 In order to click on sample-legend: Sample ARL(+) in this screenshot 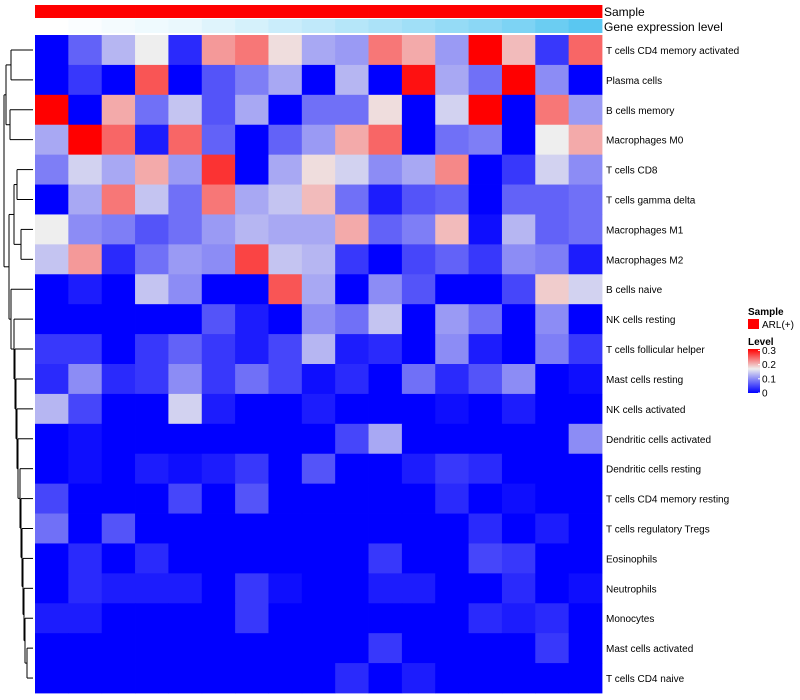, I will do `click(771, 319)`.